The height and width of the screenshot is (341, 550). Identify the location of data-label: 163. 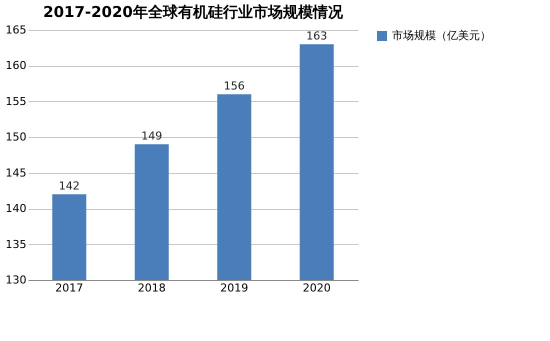
(317, 35).